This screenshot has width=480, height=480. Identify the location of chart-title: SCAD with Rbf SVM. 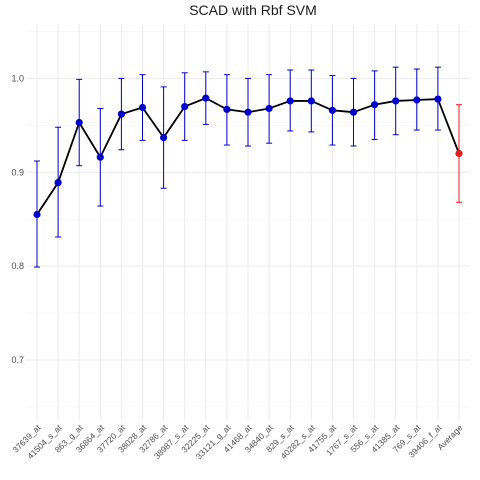
(253, 10).